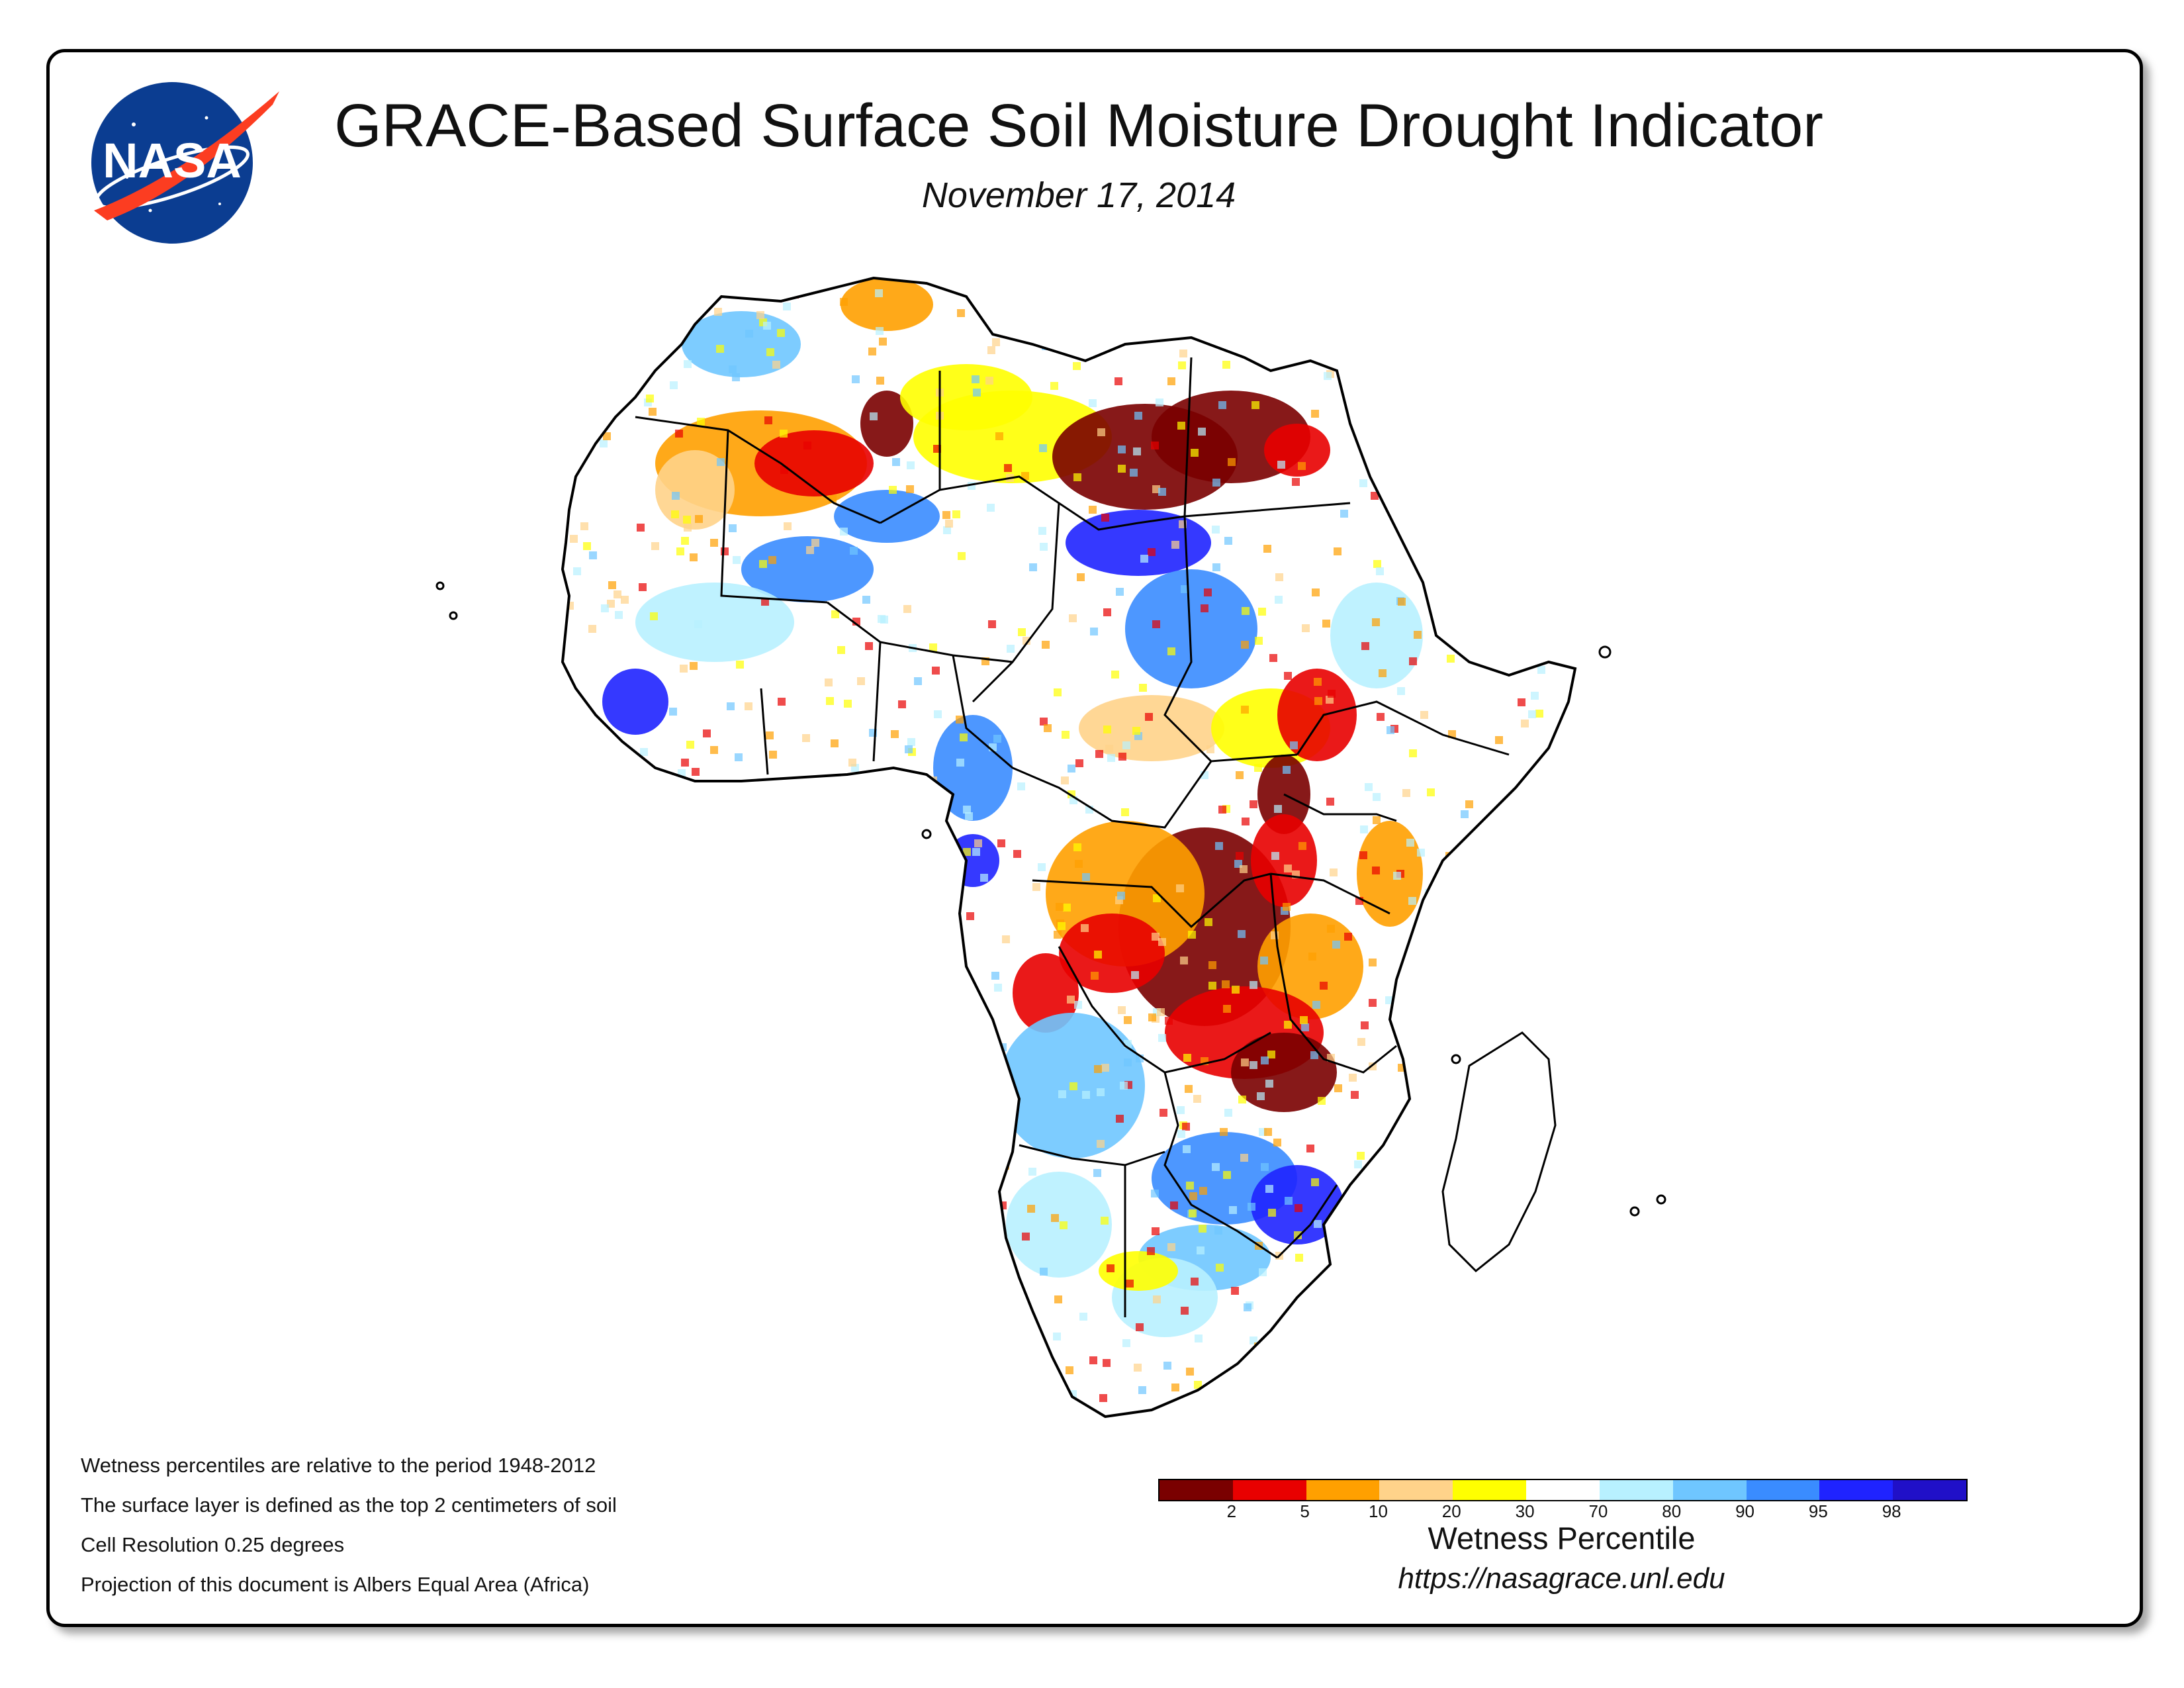 The height and width of the screenshot is (1688, 2184). I want to click on legend-tick-label: 90, so click(1744, 1511).